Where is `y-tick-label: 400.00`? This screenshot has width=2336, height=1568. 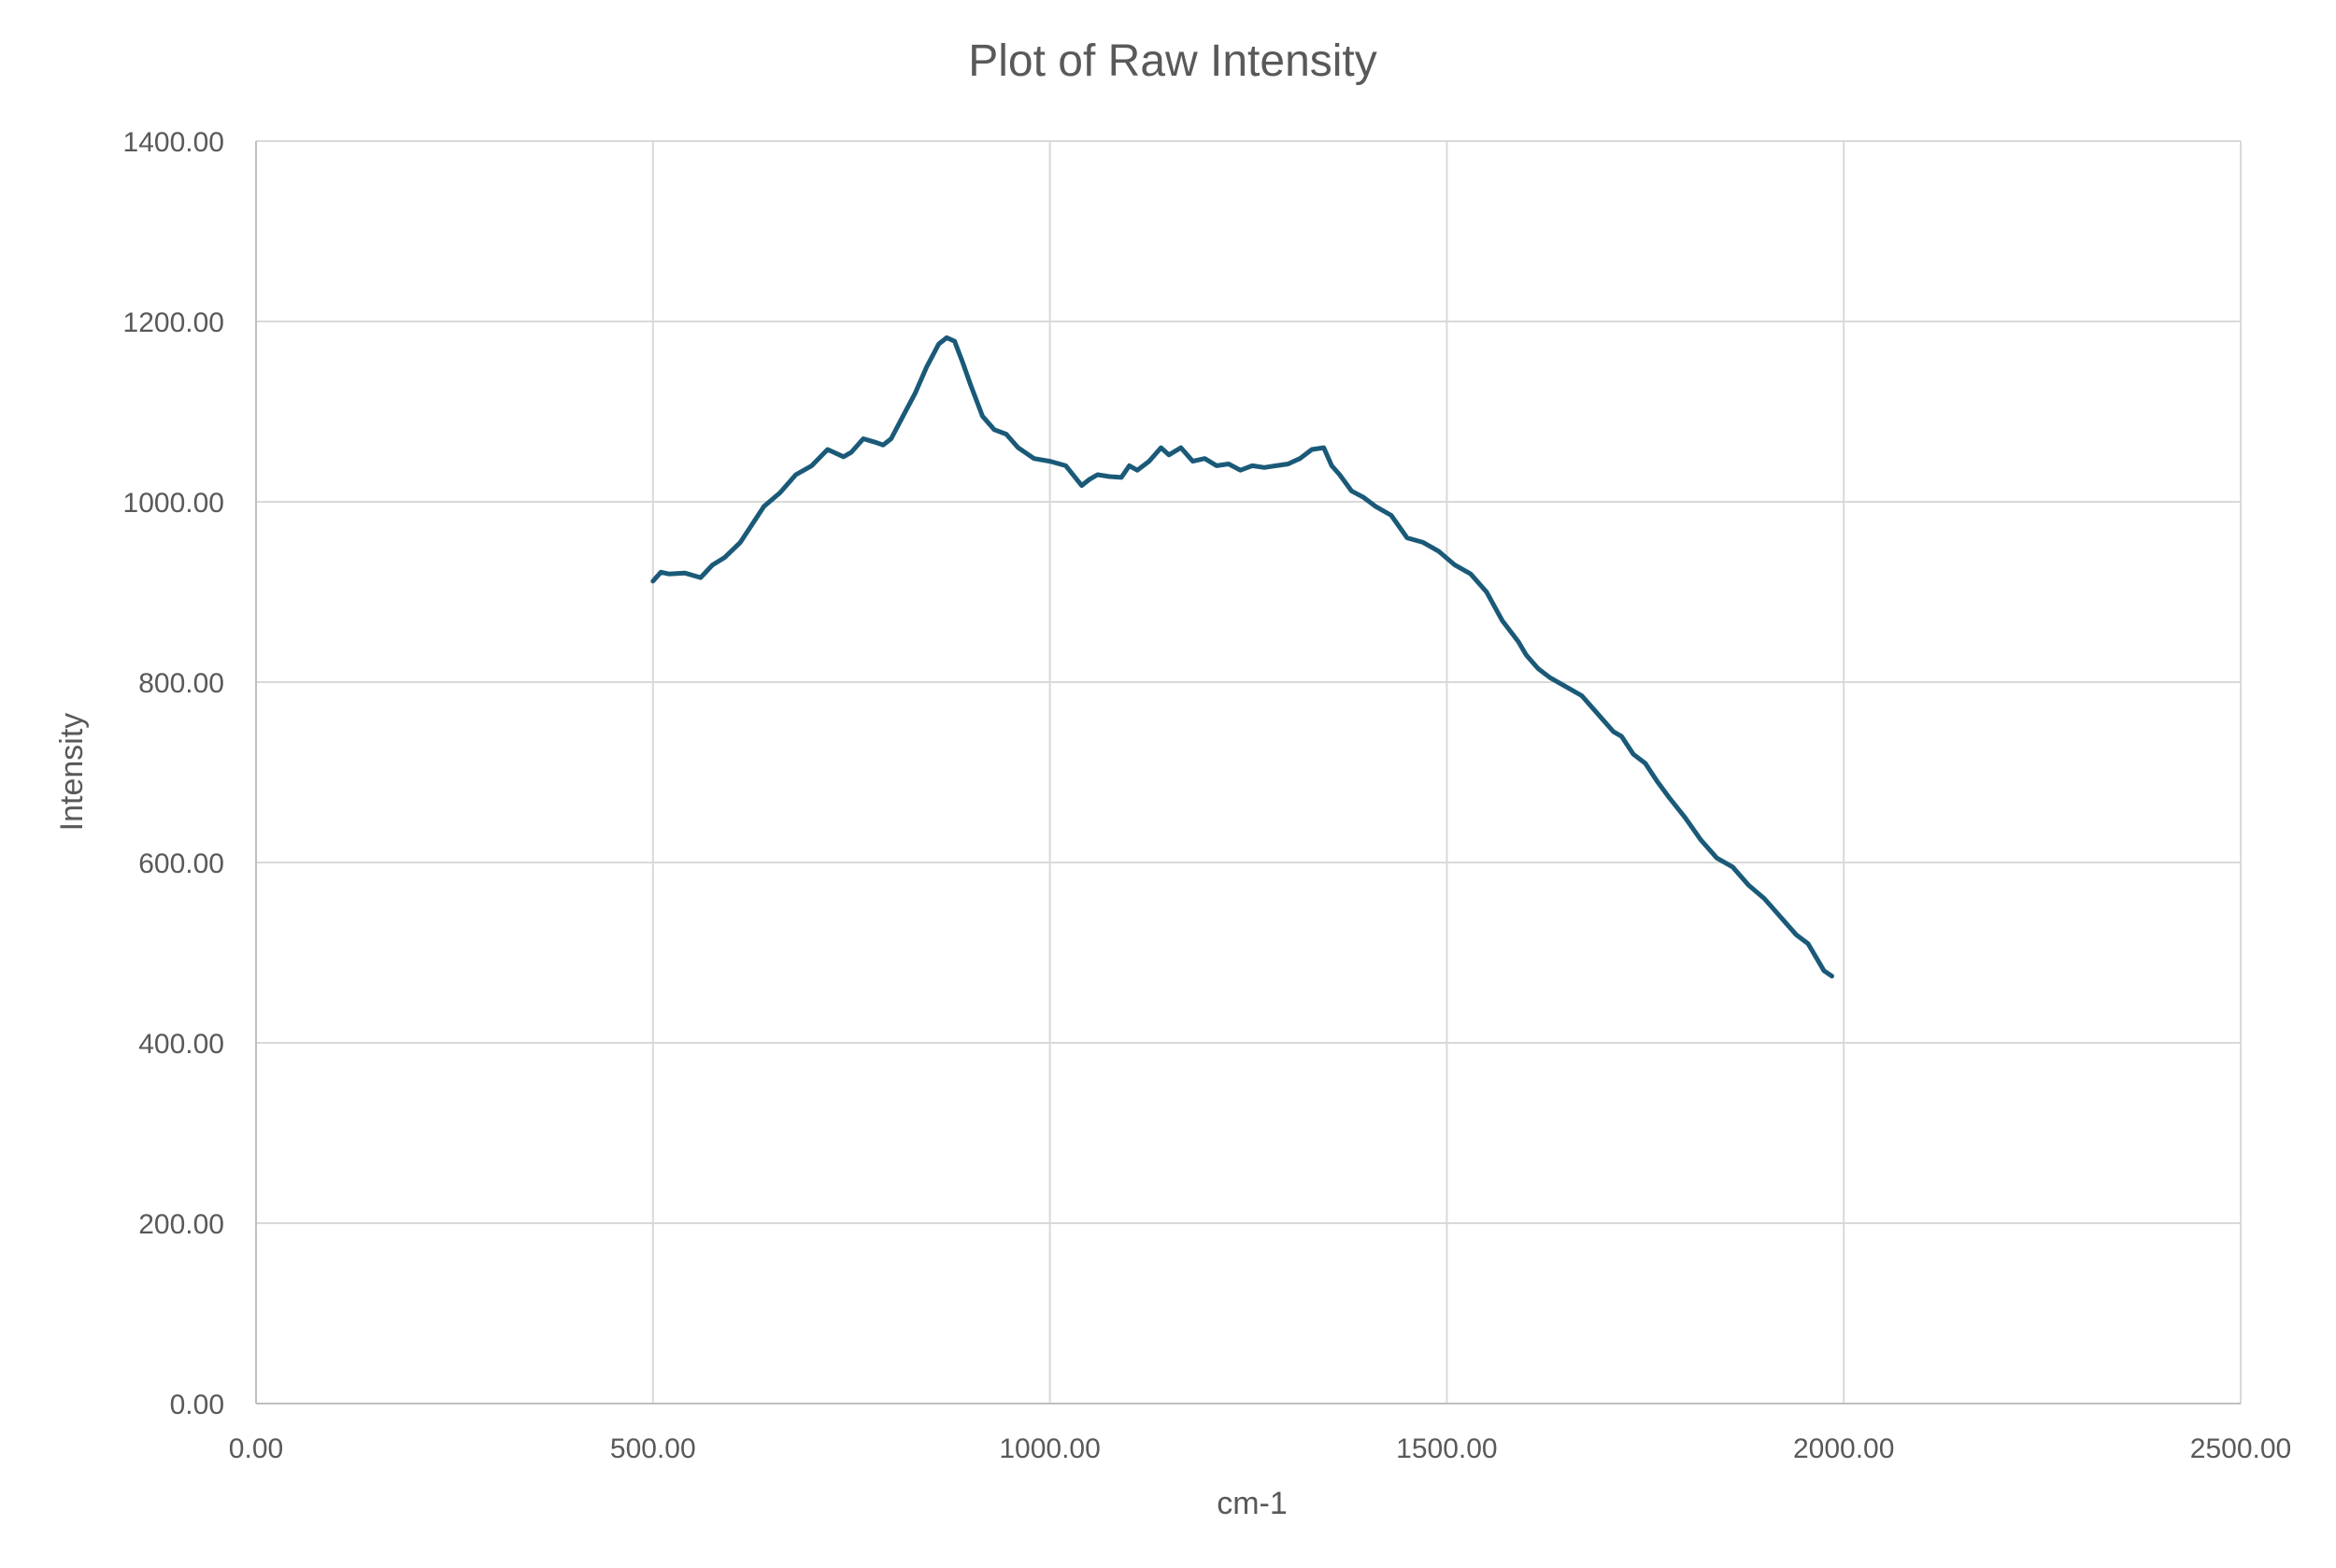
y-tick-label: 400.00 is located at coordinates (181, 1044).